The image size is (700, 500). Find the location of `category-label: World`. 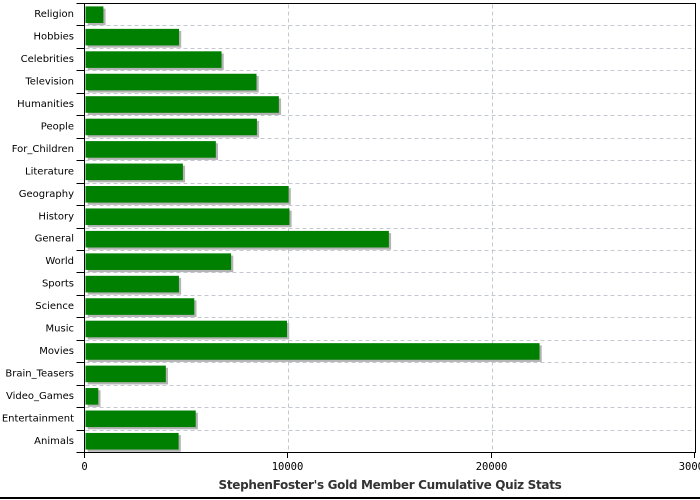

category-label: World is located at coordinates (59, 261).